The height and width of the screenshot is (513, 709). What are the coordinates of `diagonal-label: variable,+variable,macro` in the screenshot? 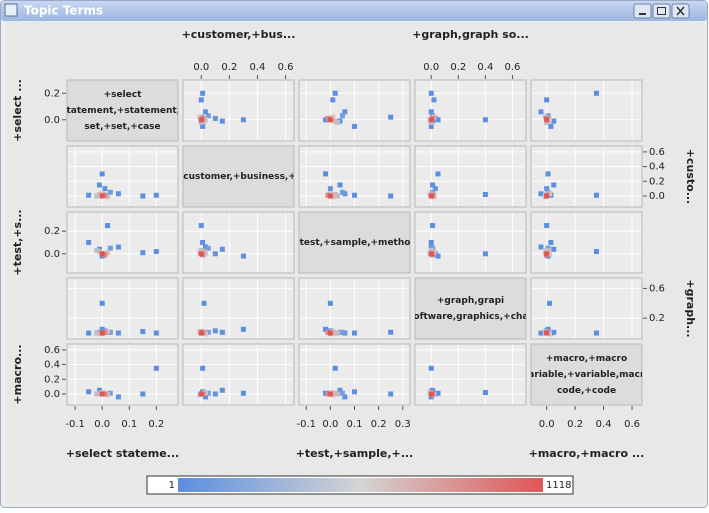 It's located at (586, 375).